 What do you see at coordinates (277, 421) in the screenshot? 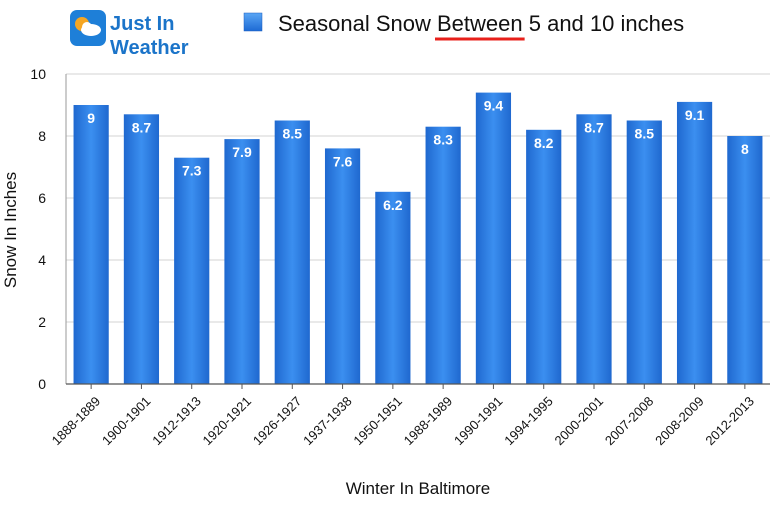
I see `x-tick-label: 1926-1927` at bounding box center [277, 421].